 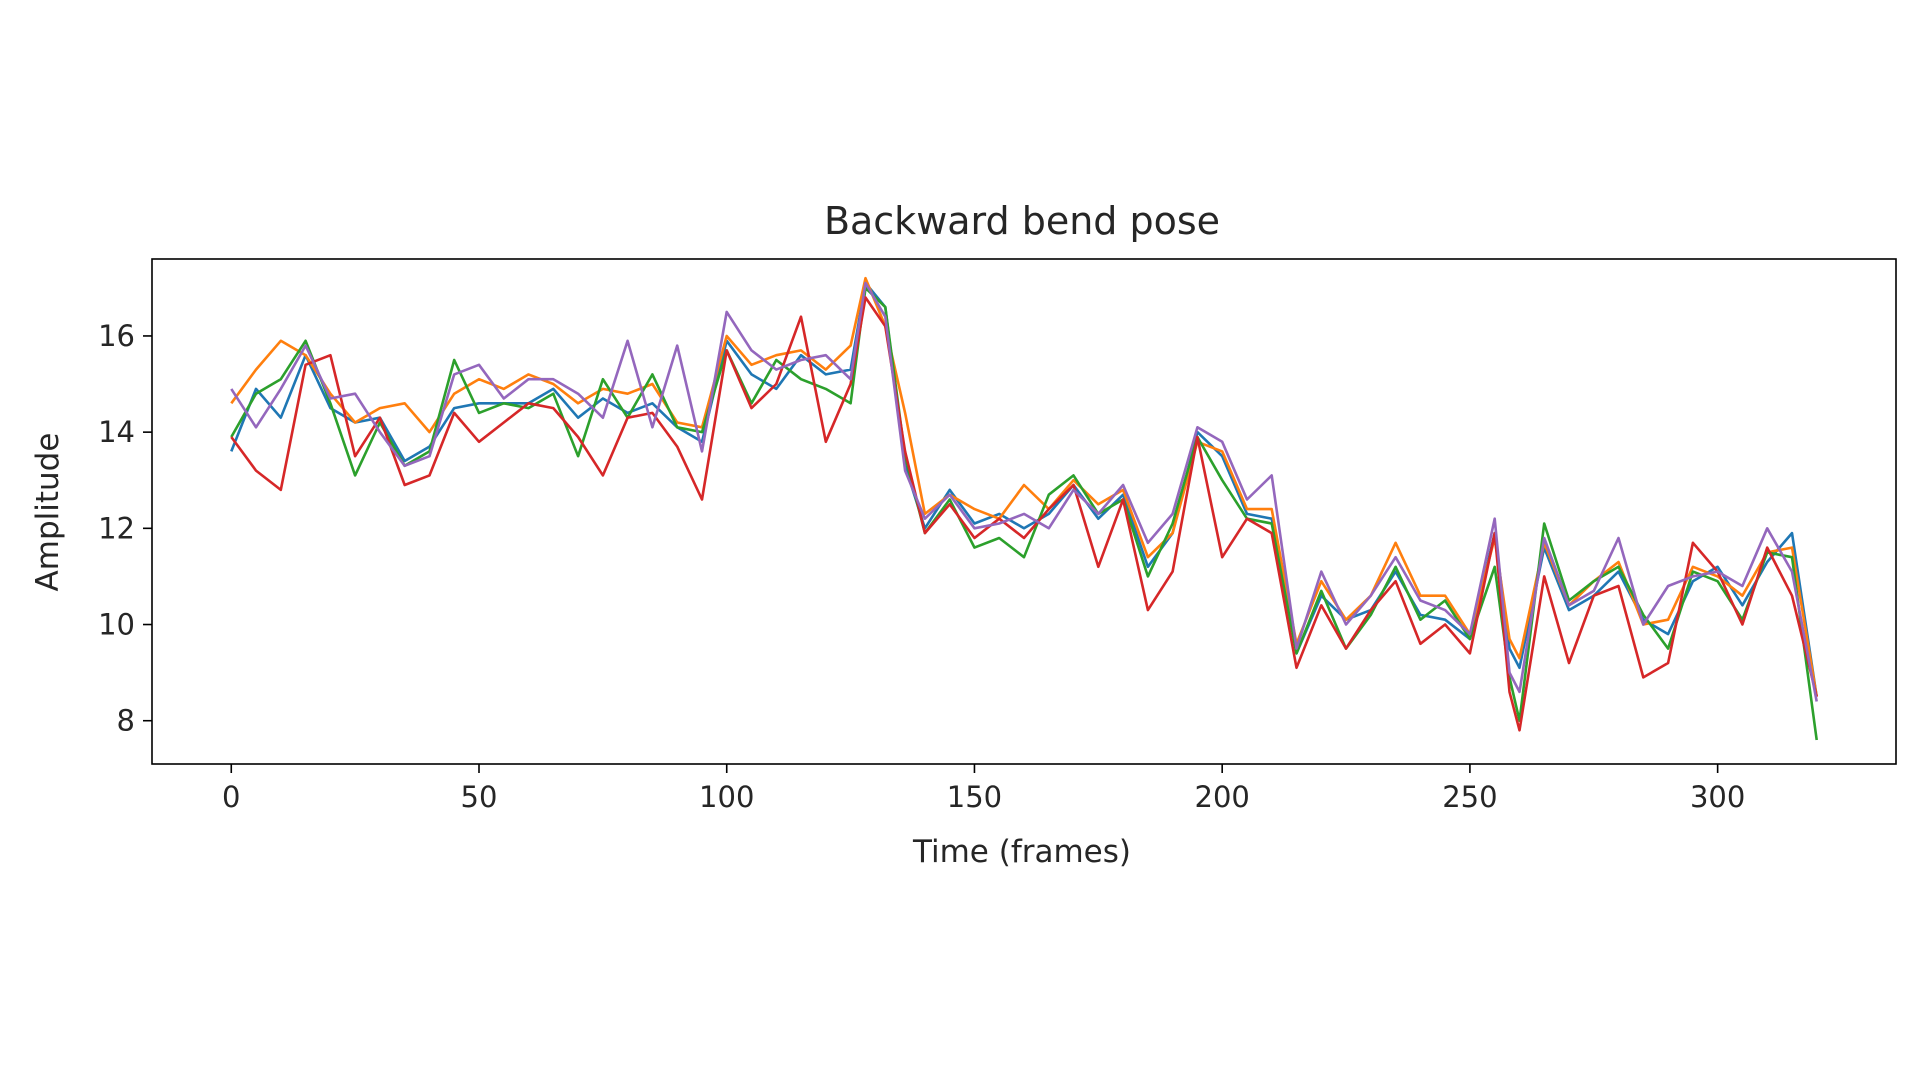 What do you see at coordinates (48, 512) in the screenshot?
I see `y-axis-label: Amplitude` at bounding box center [48, 512].